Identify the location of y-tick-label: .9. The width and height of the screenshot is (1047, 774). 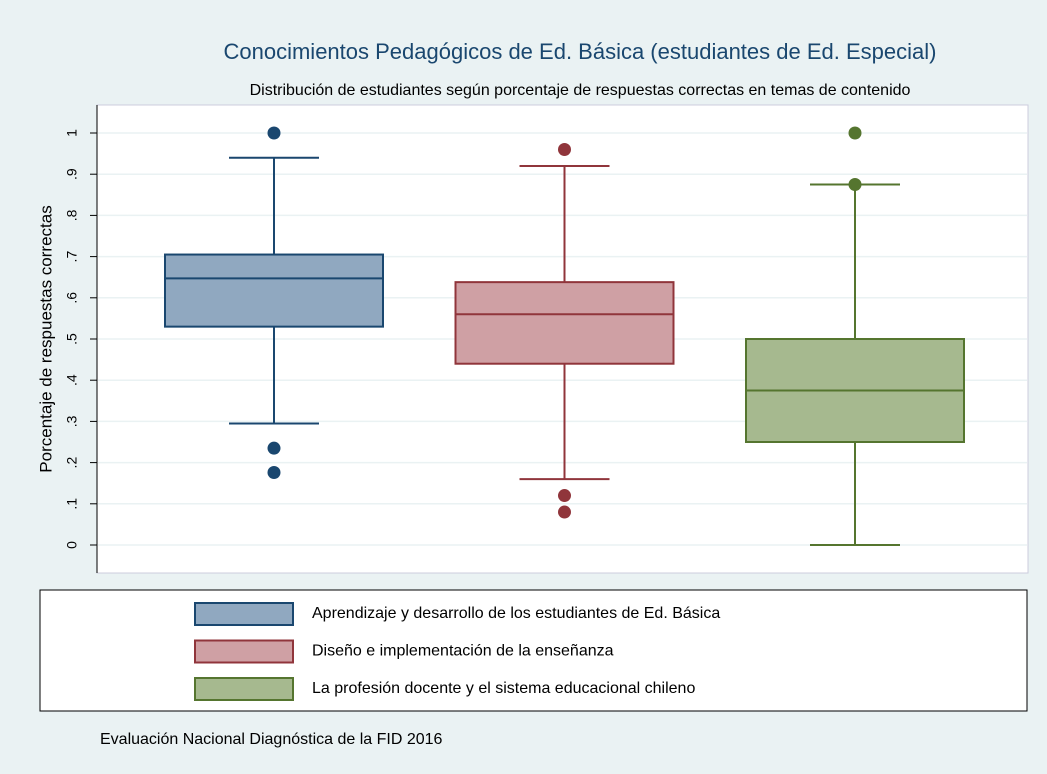
(72, 174).